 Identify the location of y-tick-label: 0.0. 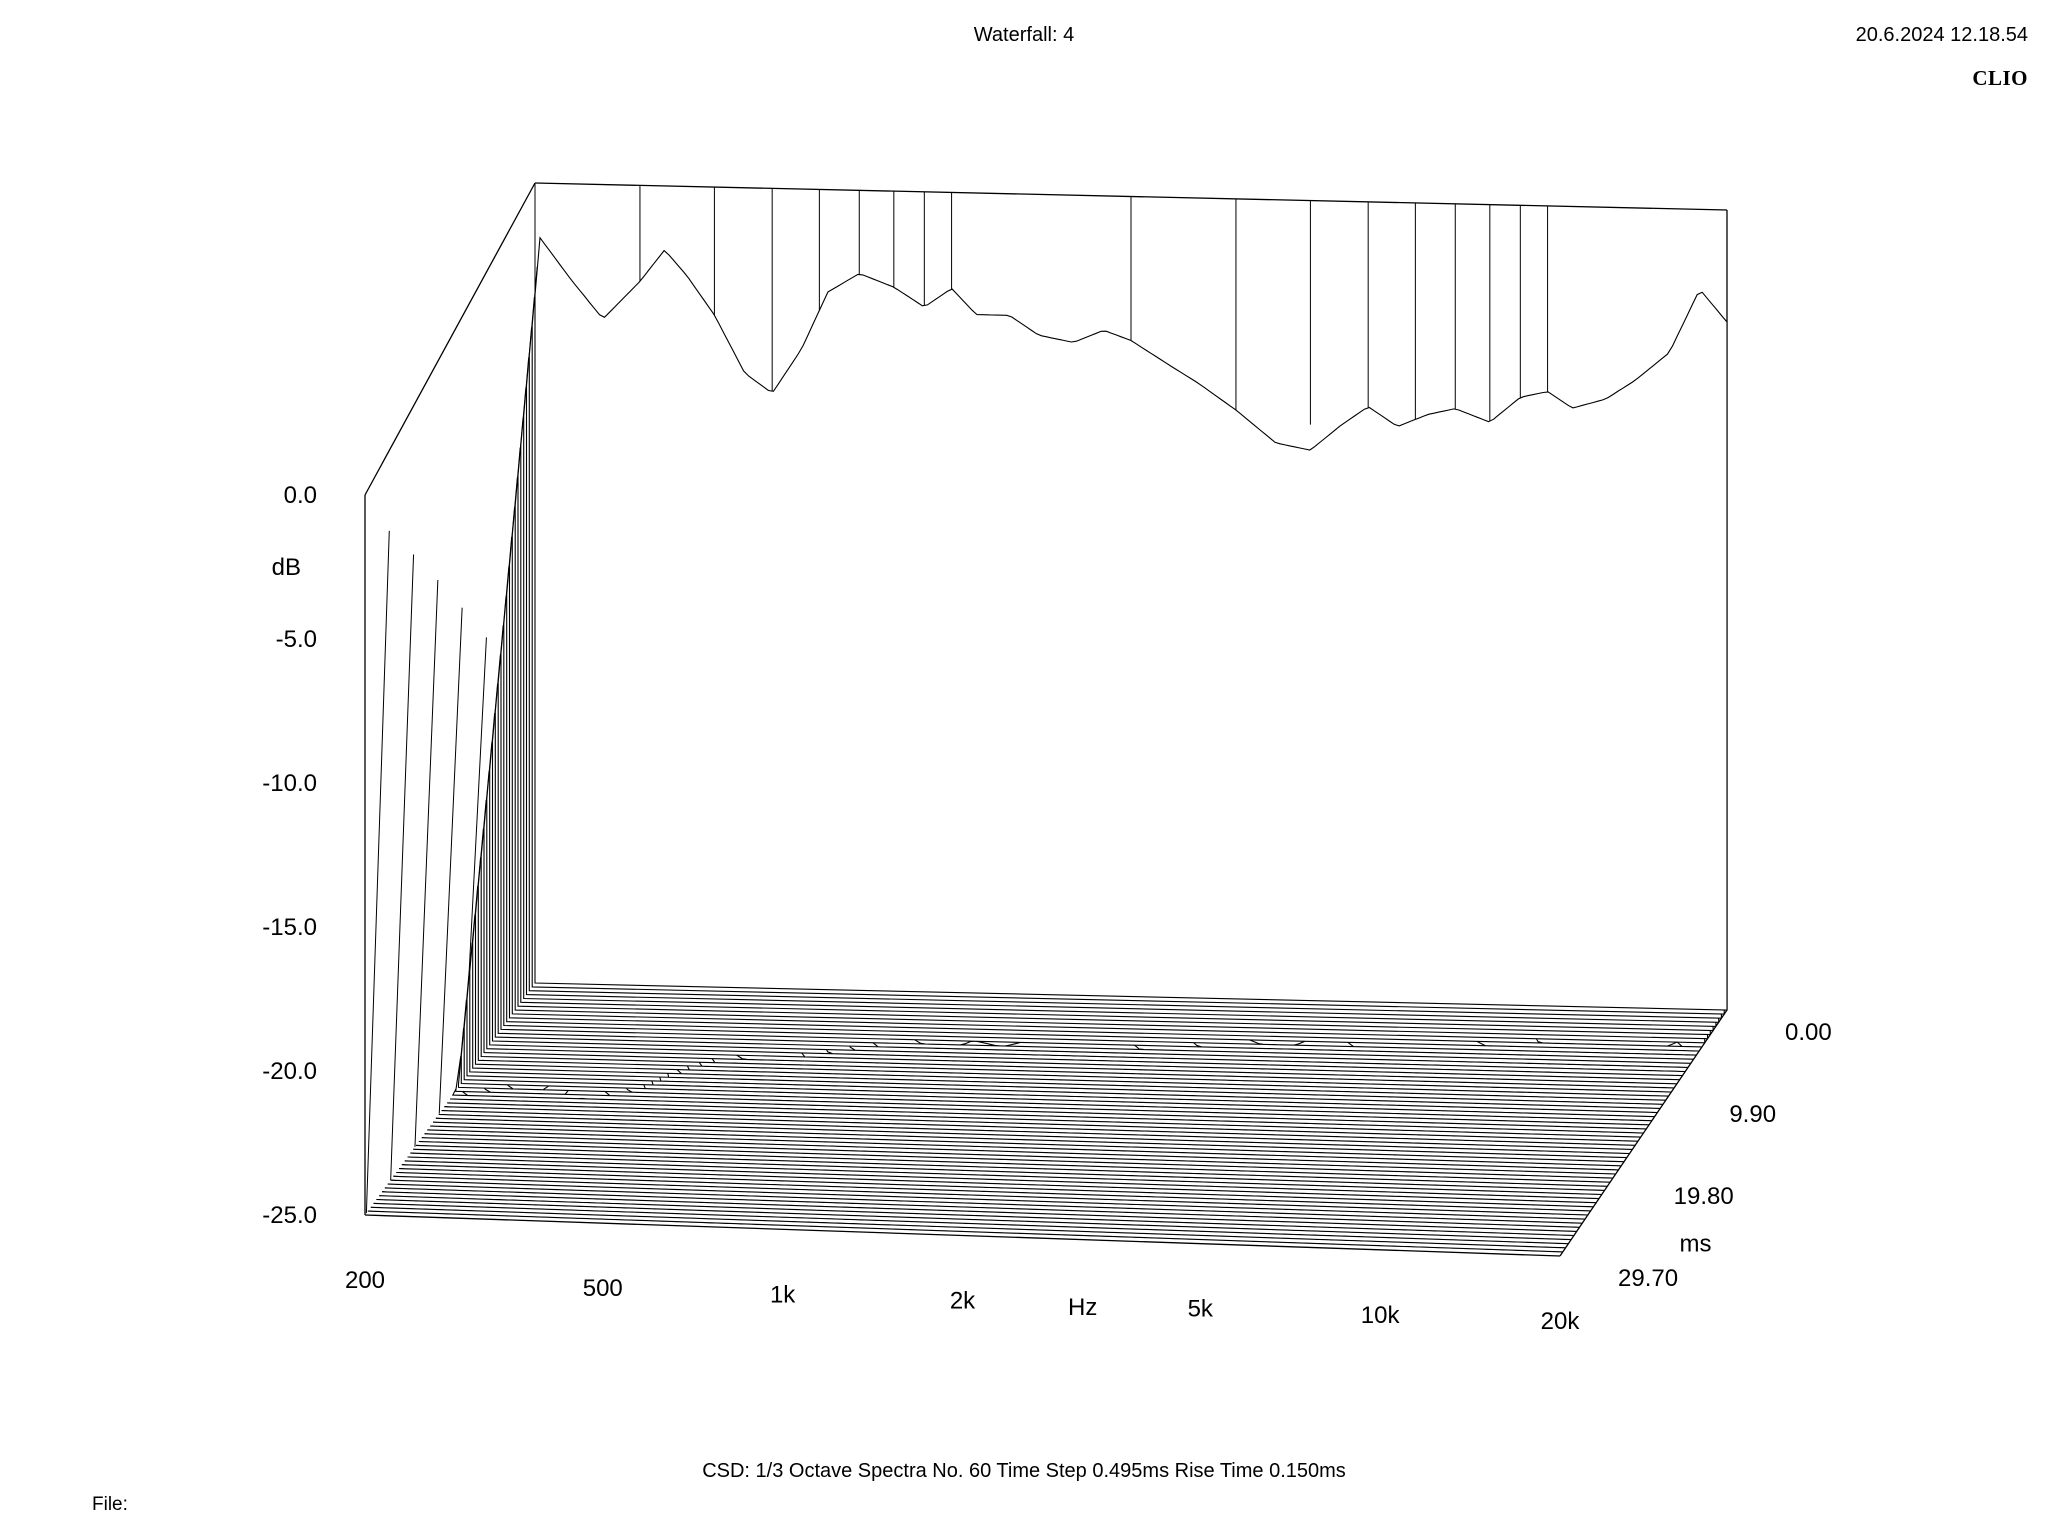
(300, 495).